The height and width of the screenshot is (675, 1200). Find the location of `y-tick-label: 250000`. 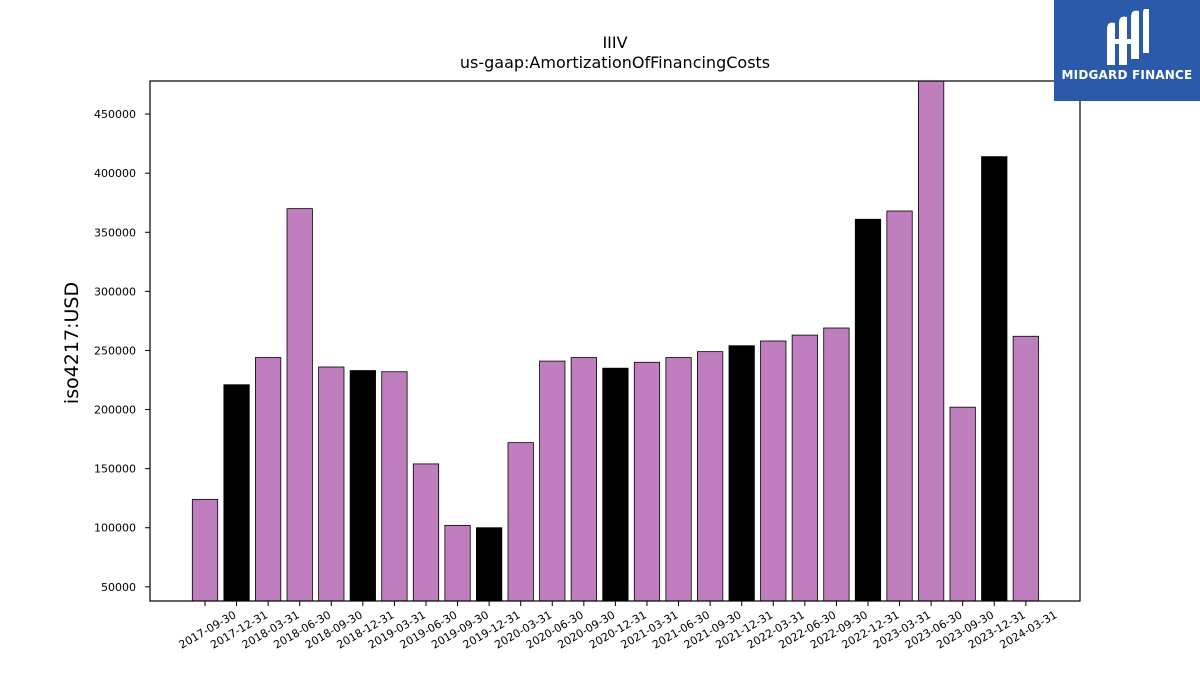

y-tick-label: 250000 is located at coordinates (115, 350).